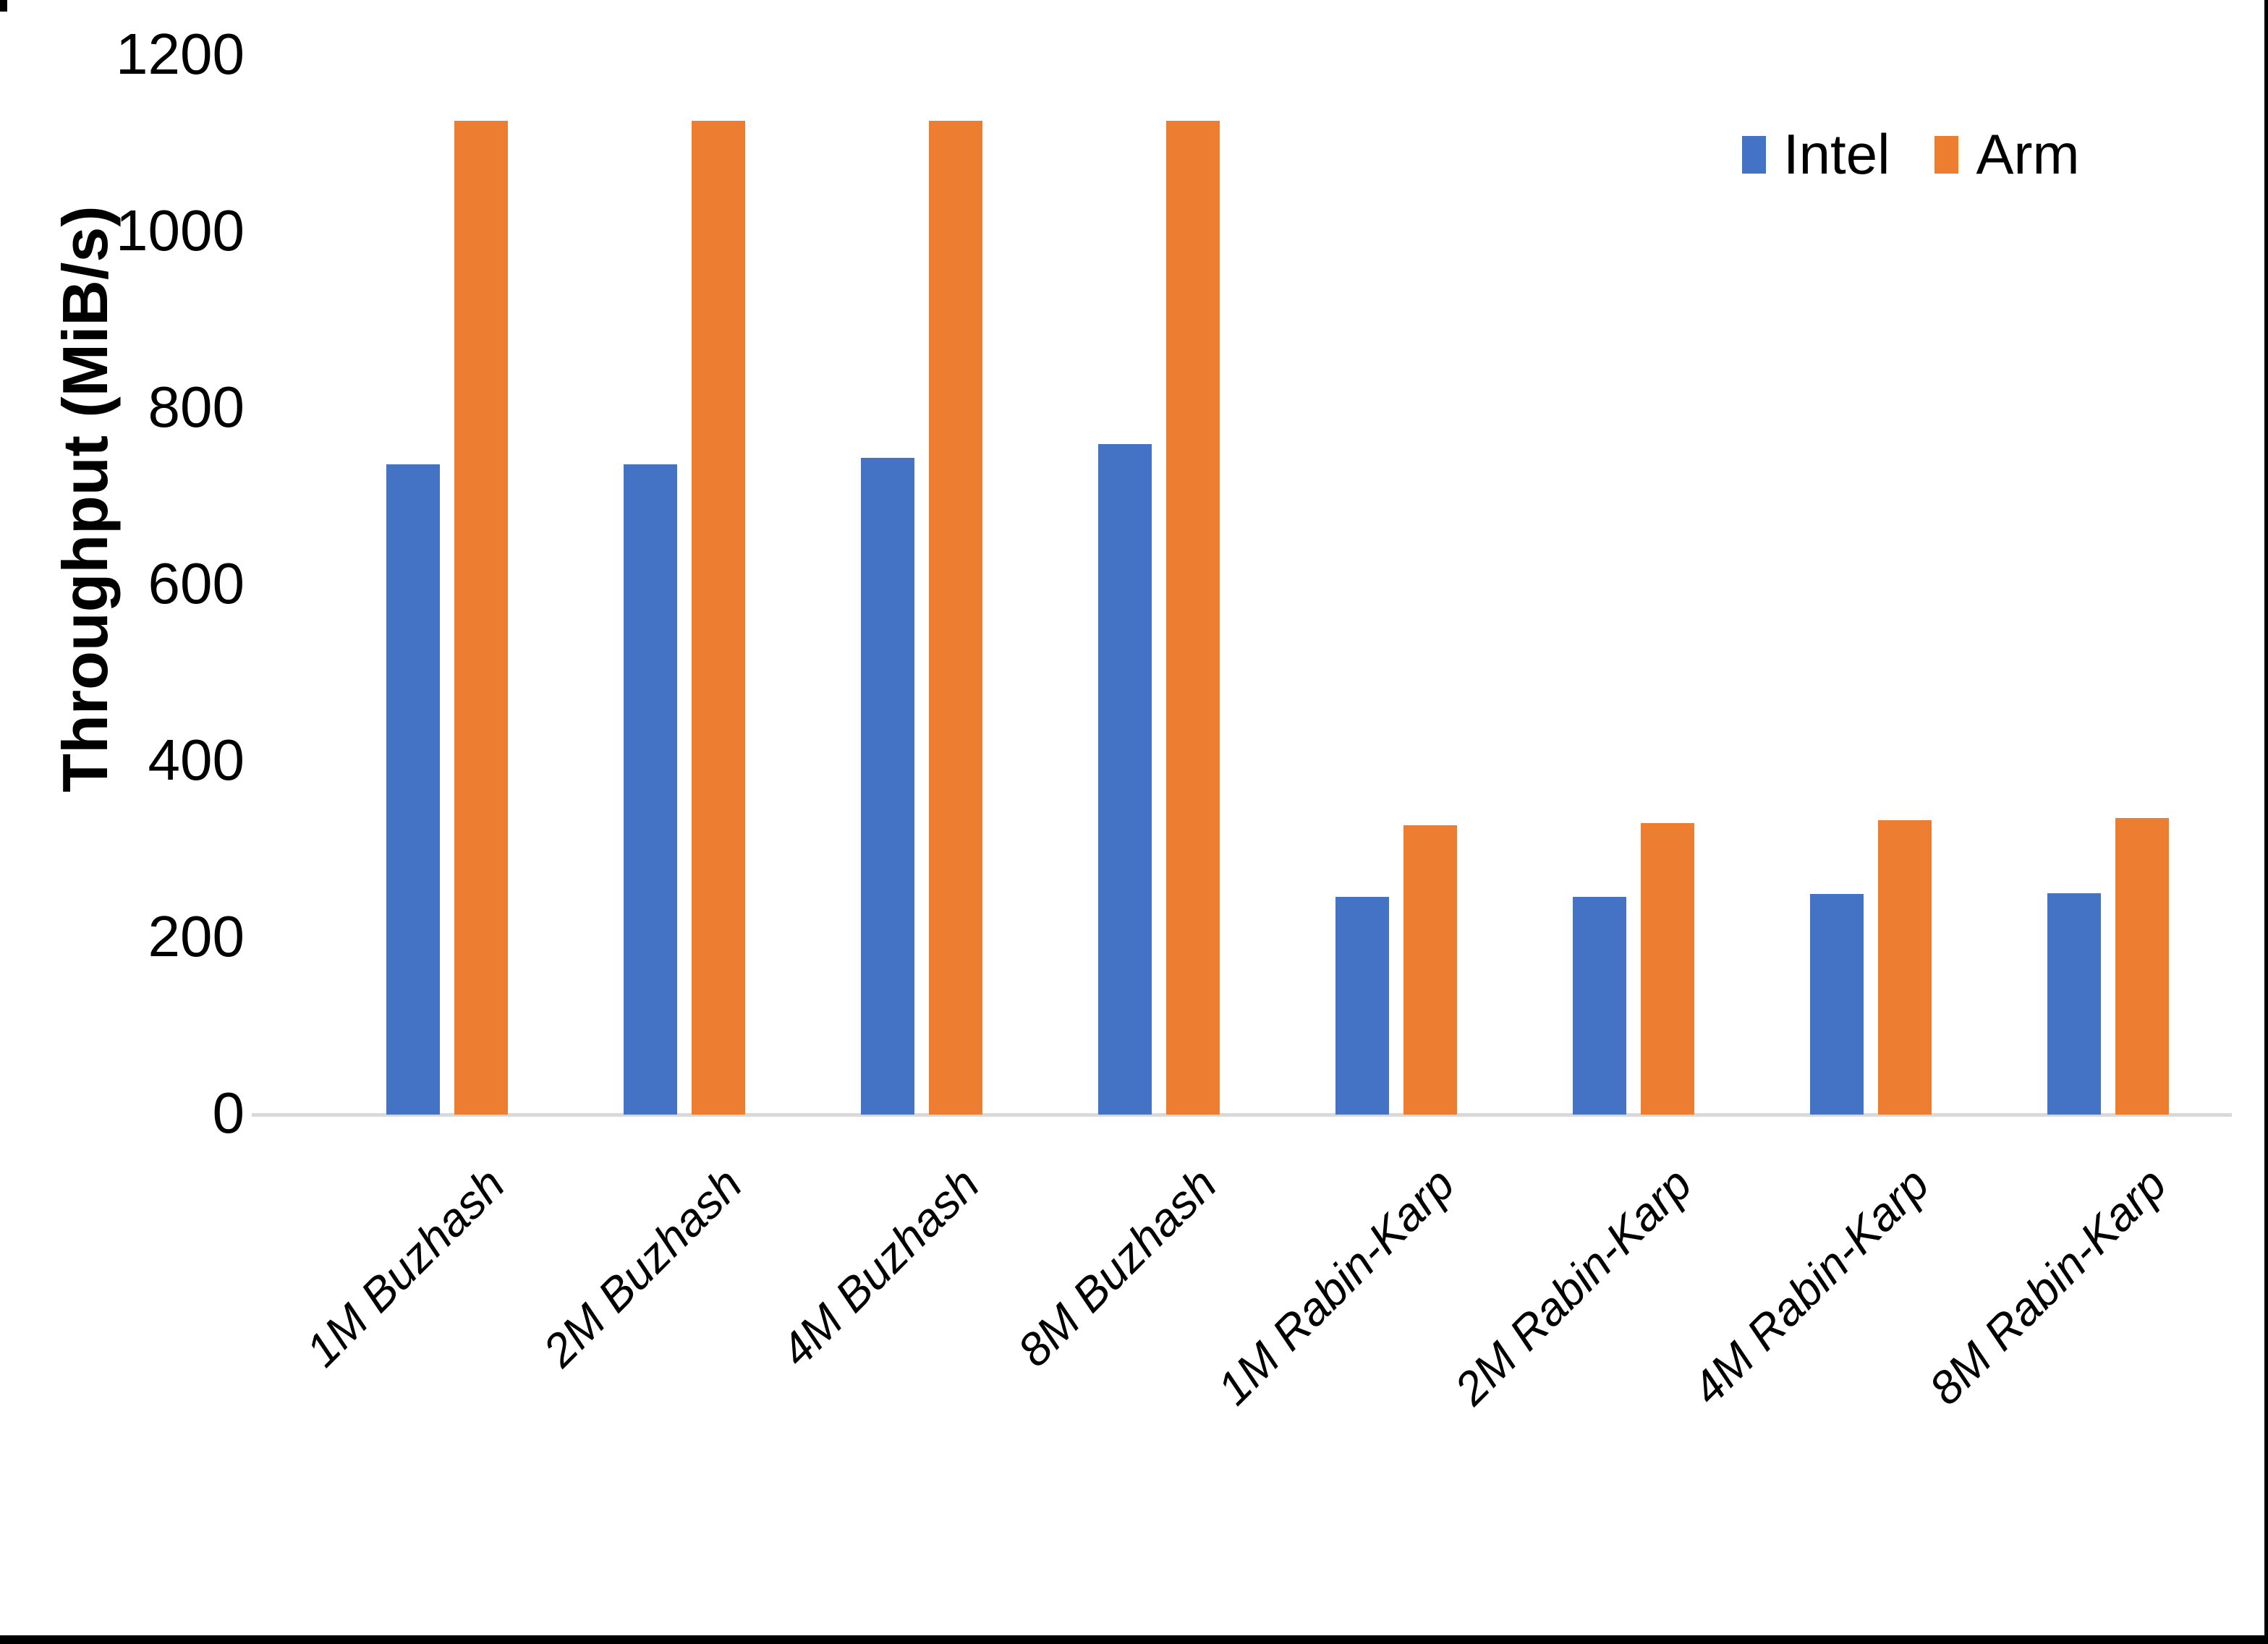  I want to click on y-tick-label: 200, so click(196, 936).